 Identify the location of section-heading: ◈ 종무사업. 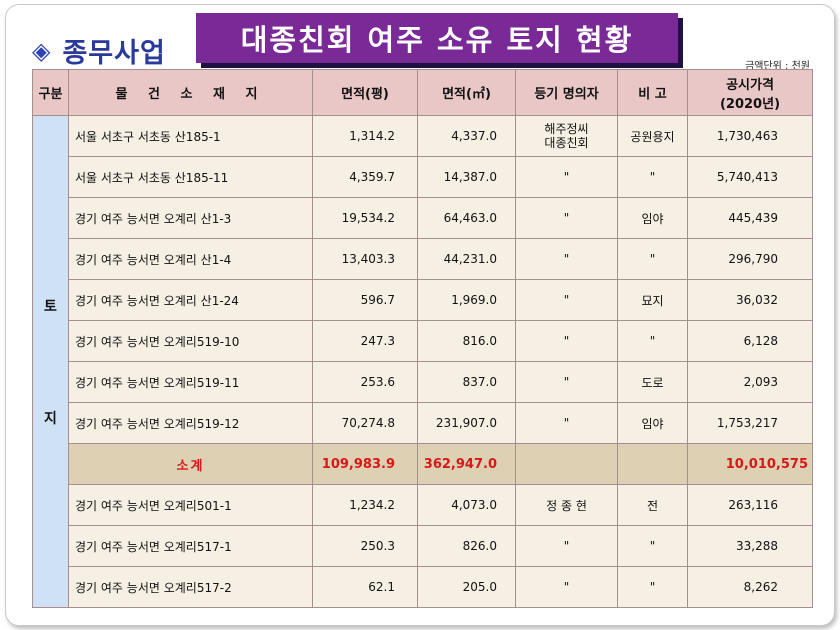
(99, 50).